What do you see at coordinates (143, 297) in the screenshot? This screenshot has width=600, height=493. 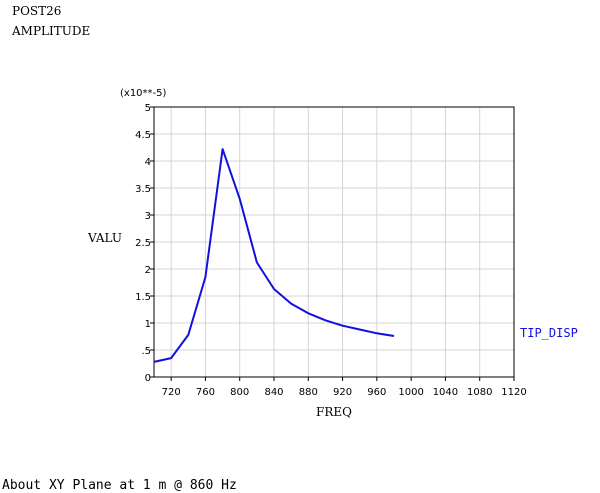 I see `y-tick-label: 1.5` at bounding box center [143, 297].